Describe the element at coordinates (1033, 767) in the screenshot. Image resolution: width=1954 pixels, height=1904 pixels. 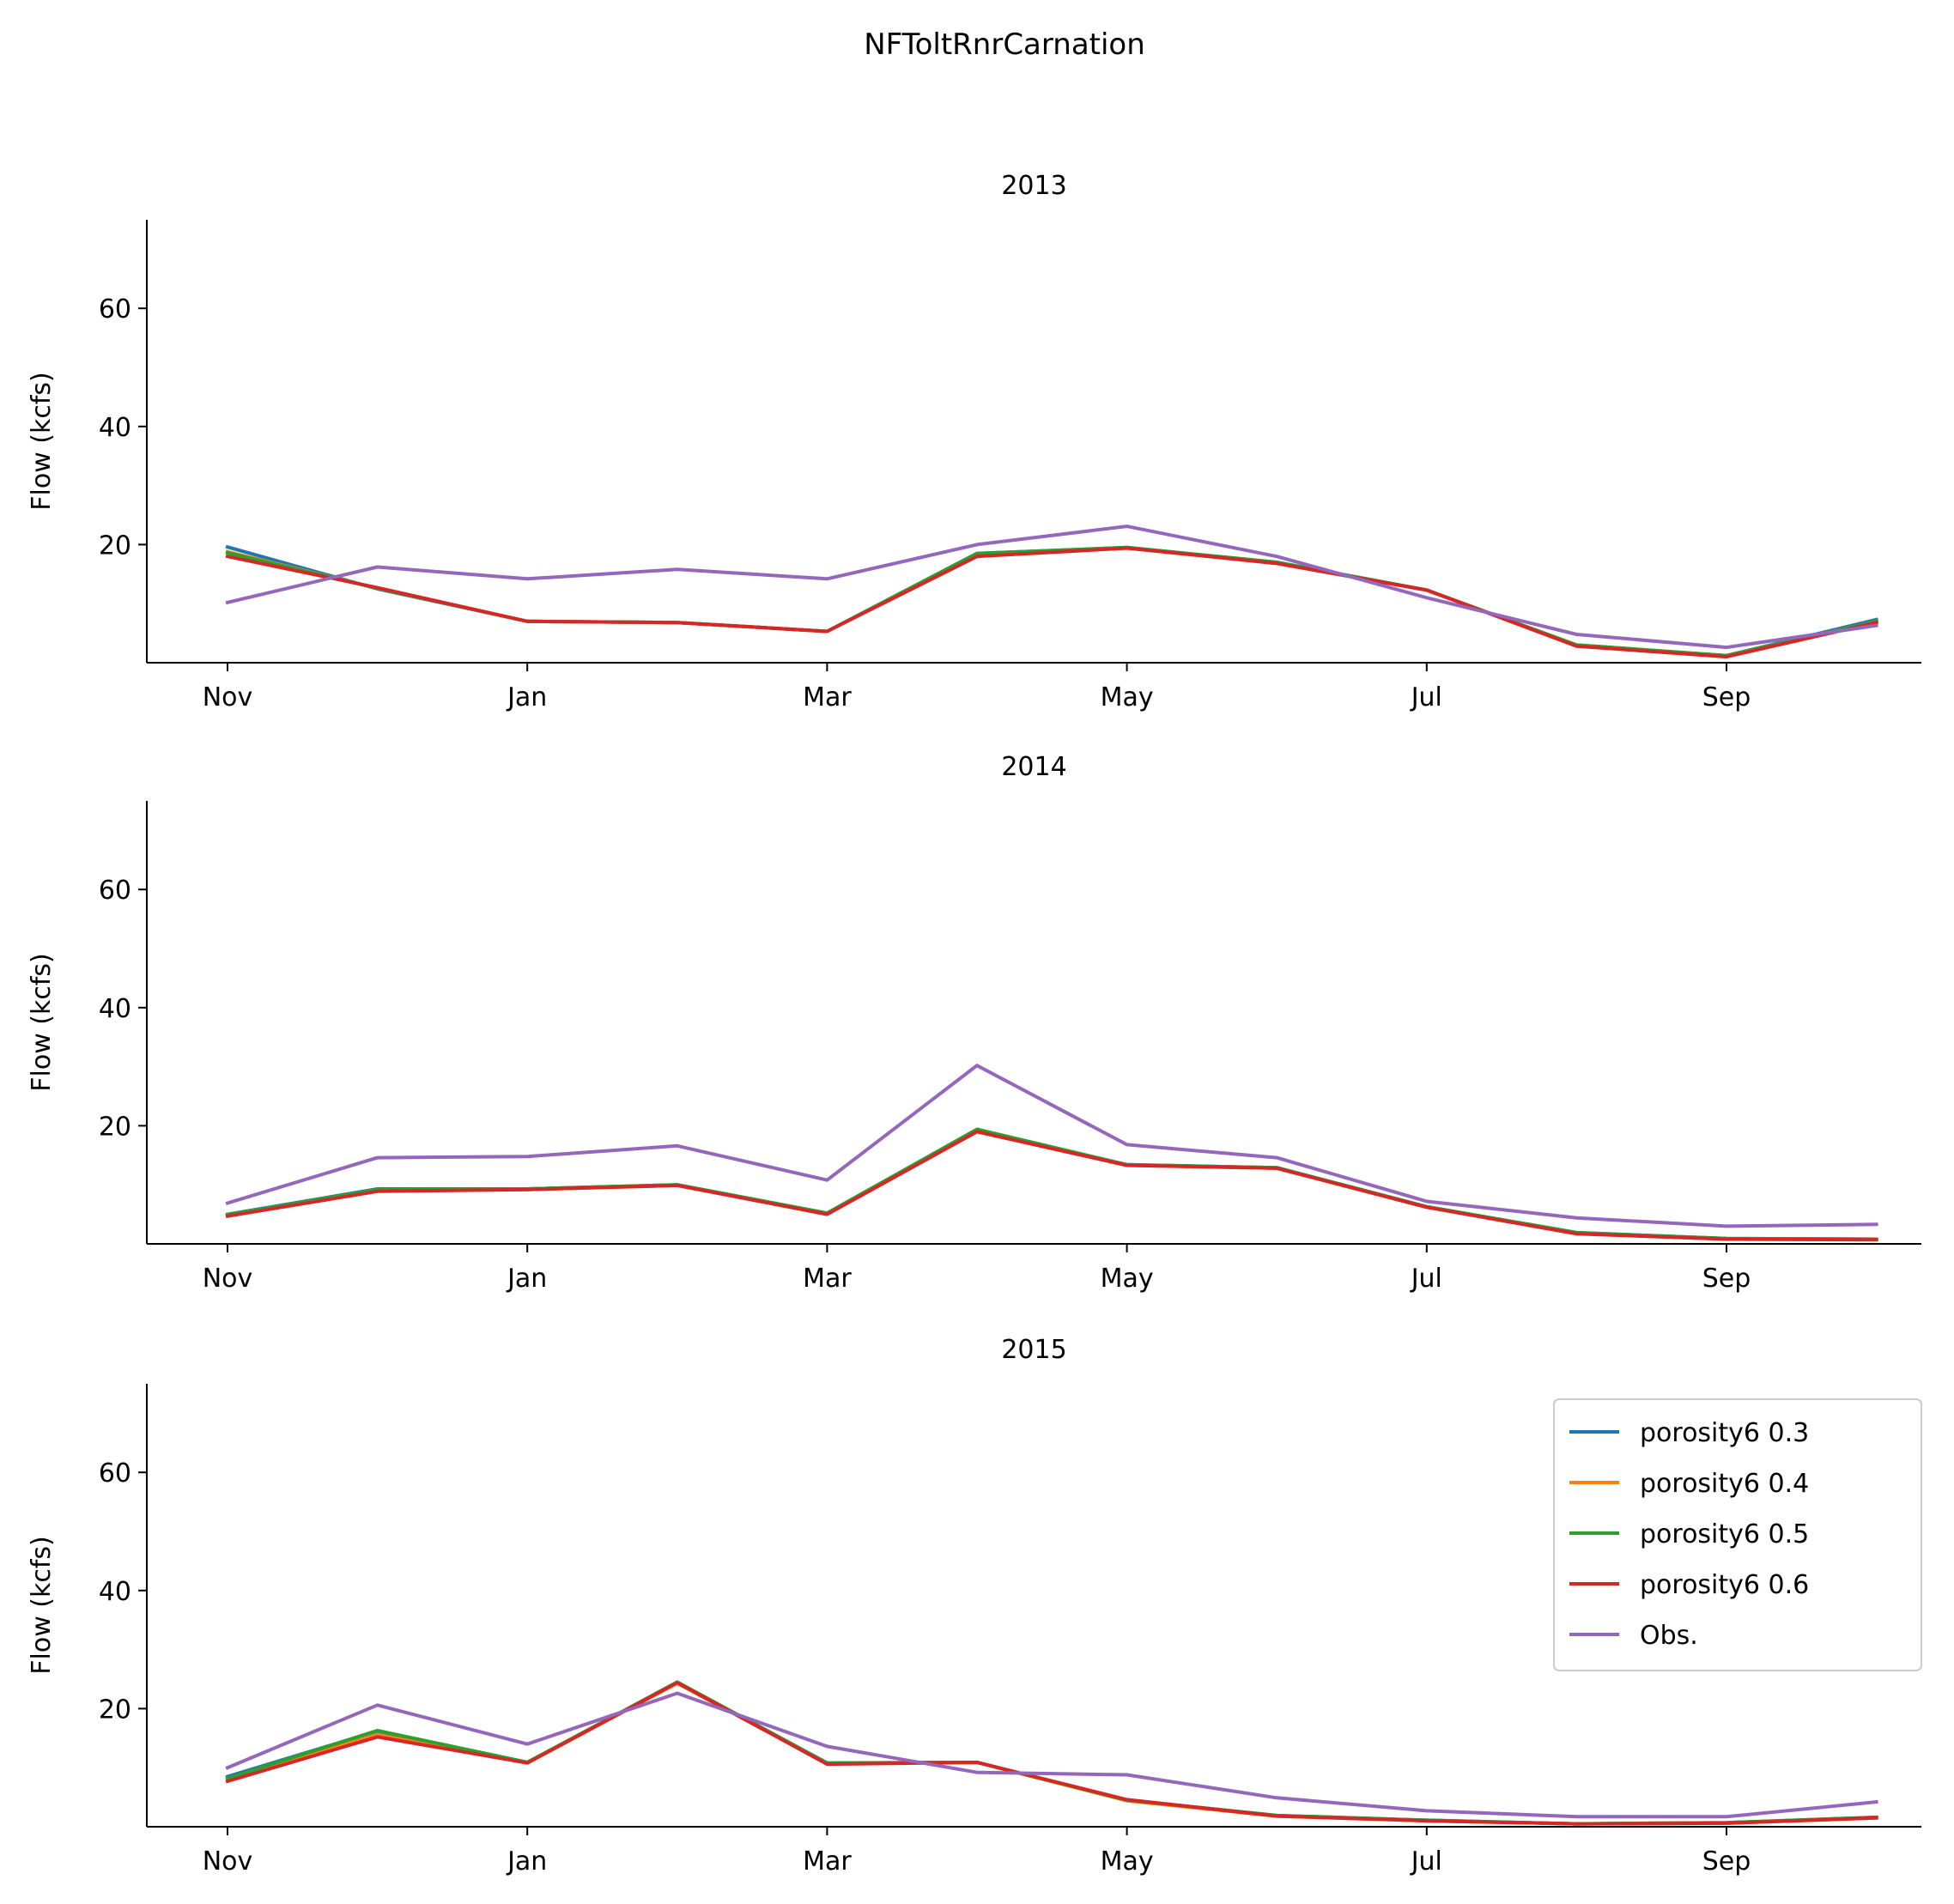
I see `subplot-title: 2014` at that location.